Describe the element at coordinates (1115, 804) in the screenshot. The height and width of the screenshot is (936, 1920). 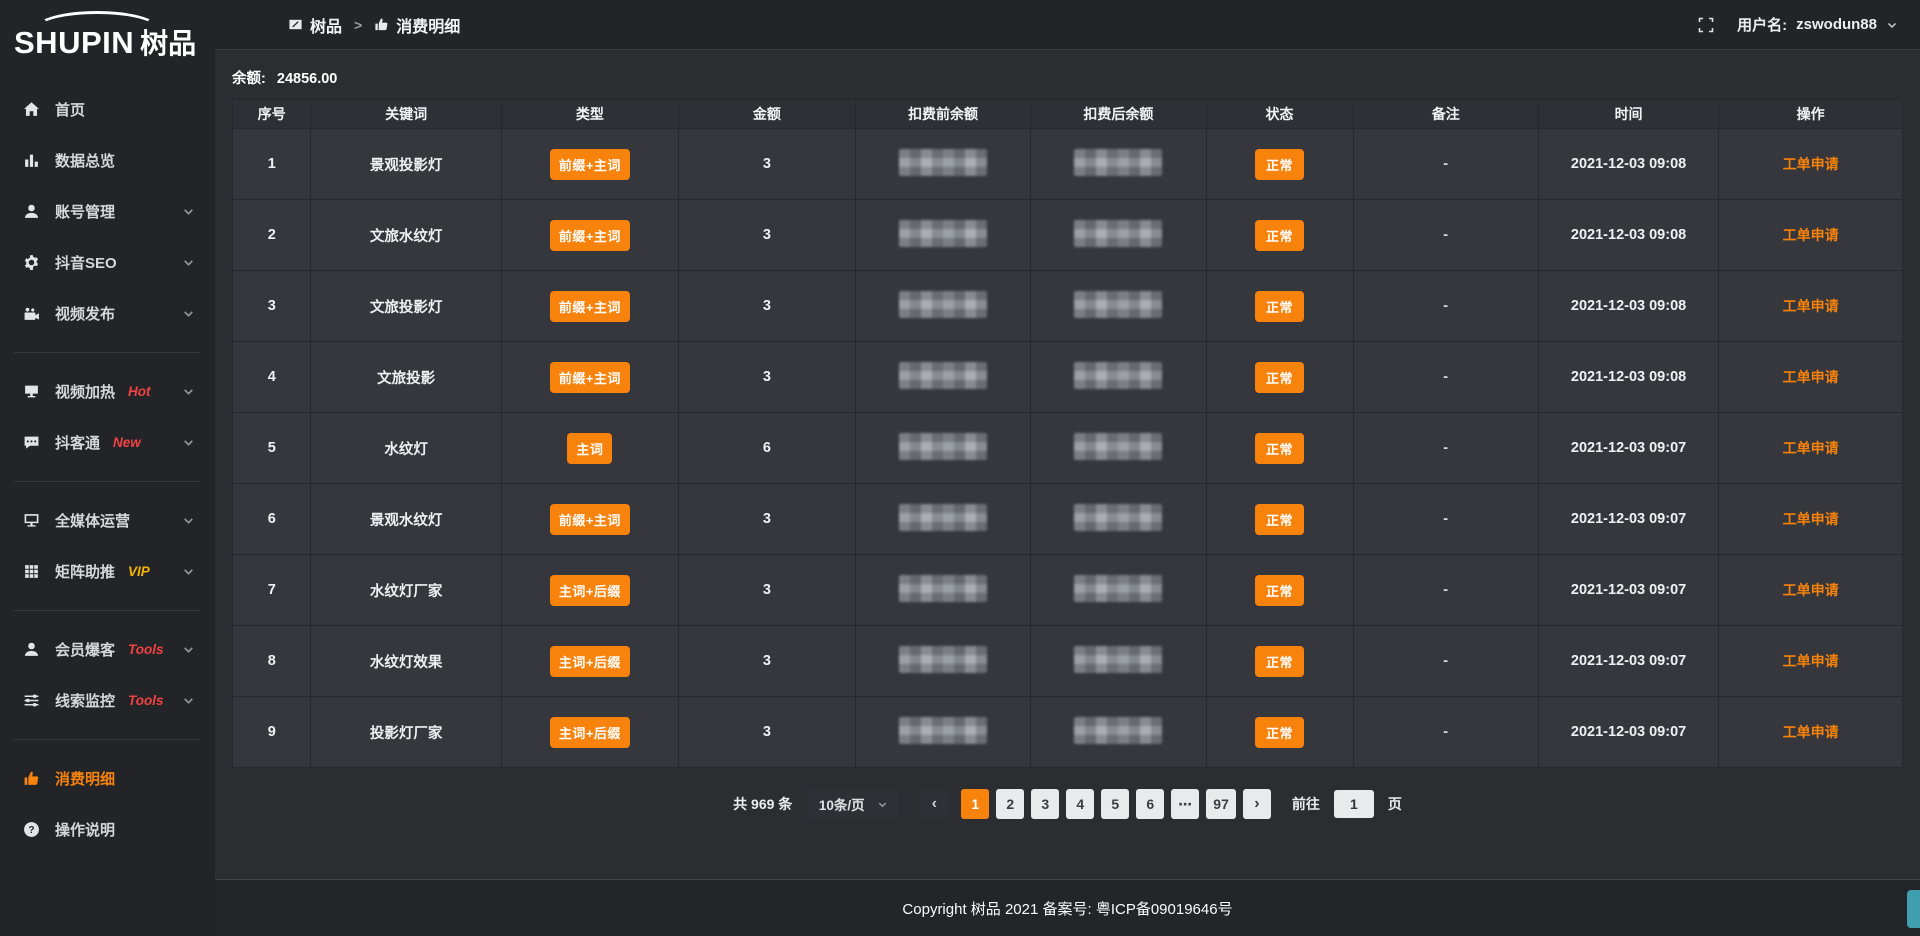
I see `page-button-5: 5` at that location.